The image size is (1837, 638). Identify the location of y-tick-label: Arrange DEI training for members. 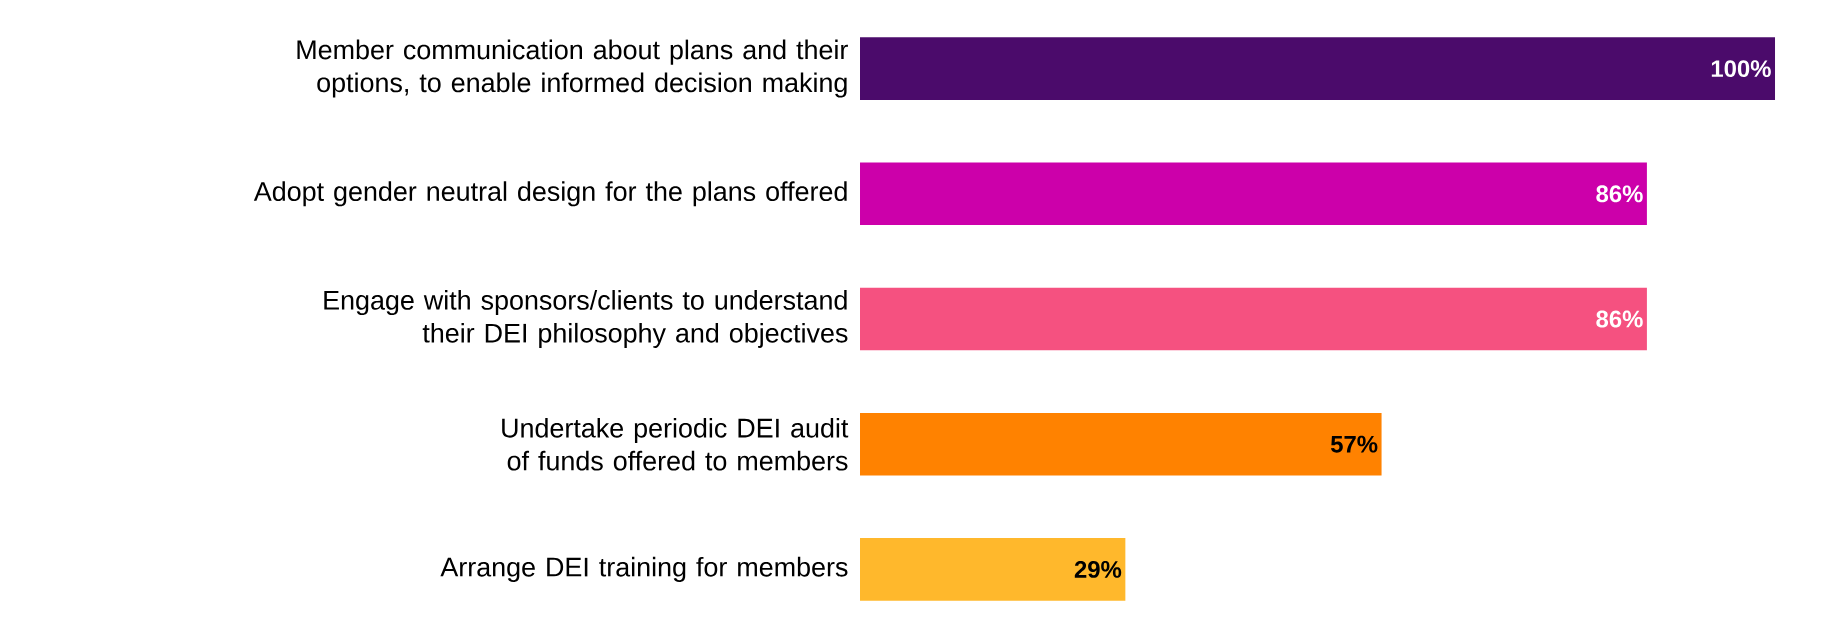
(644, 569).